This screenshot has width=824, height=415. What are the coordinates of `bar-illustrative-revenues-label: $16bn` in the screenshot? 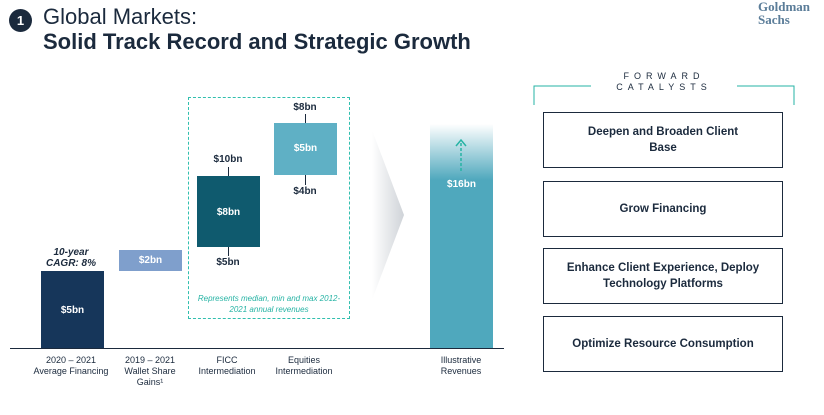 It's located at (461, 184).